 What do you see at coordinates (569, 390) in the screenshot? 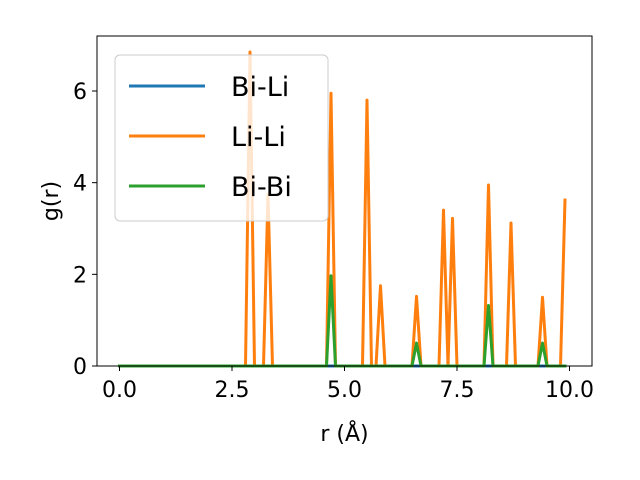
I see `x-tick-label: 10.0` at bounding box center [569, 390].